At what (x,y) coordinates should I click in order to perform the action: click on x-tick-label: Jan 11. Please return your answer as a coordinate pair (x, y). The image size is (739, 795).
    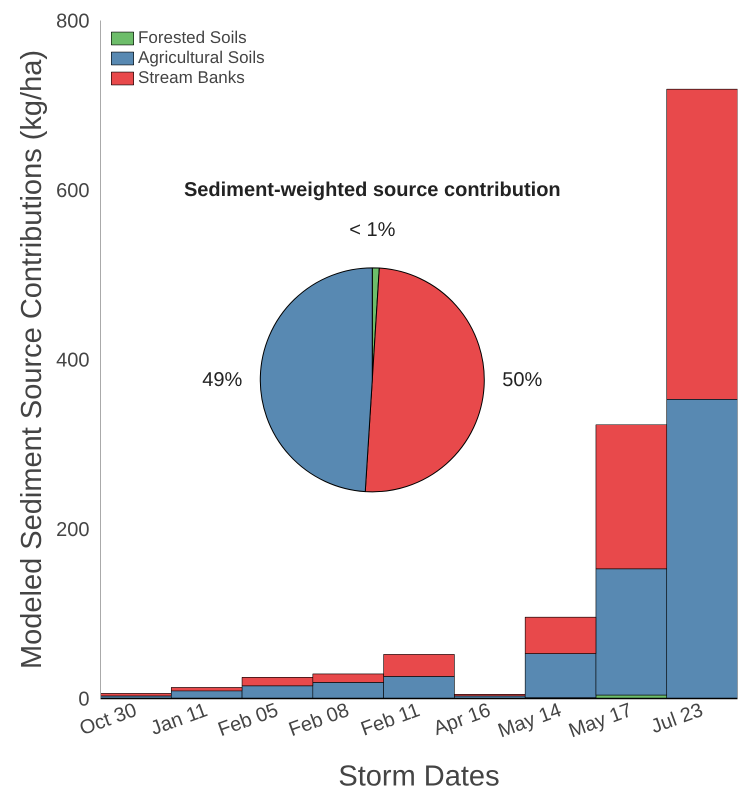
    Looking at the image, I should click on (179, 719).